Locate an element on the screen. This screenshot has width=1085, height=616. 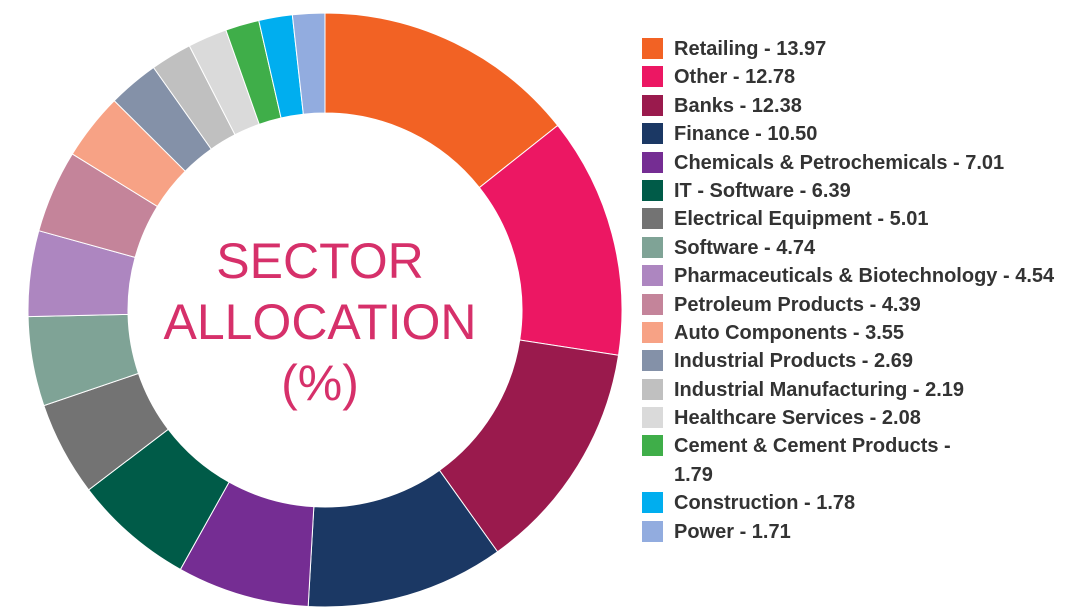
legend-label: IT - Software - 6.39 is located at coordinates (762, 190).